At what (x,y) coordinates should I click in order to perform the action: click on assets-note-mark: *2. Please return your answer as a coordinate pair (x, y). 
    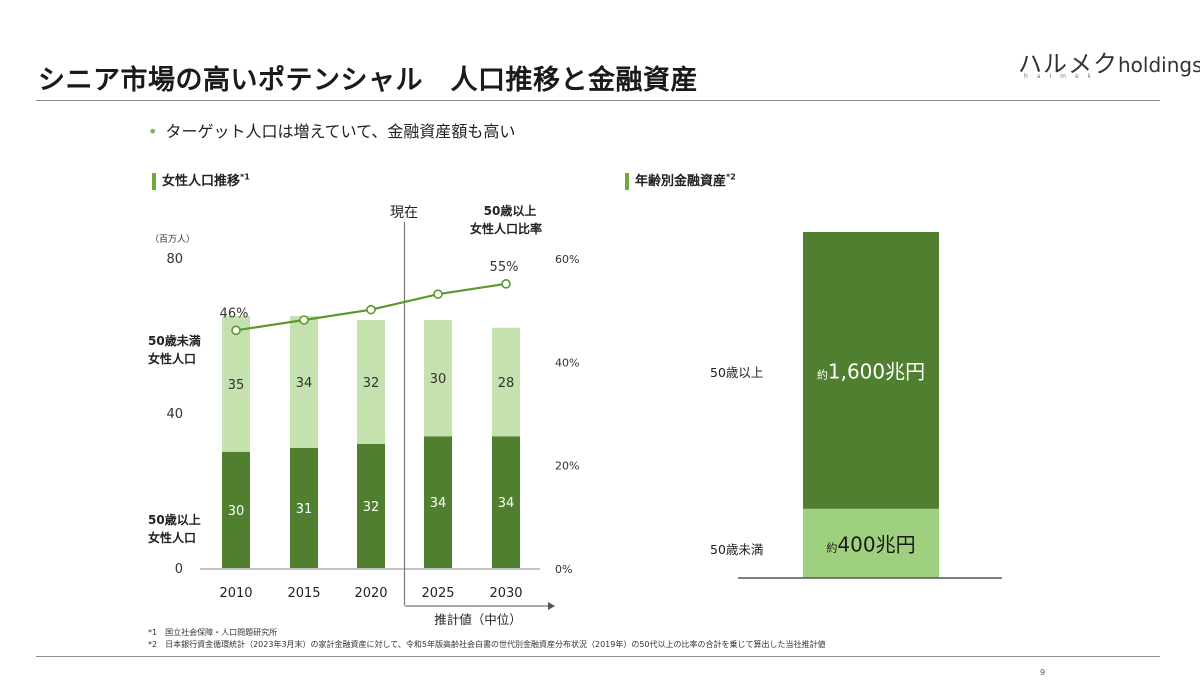
    Looking at the image, I should click on (731, 177).